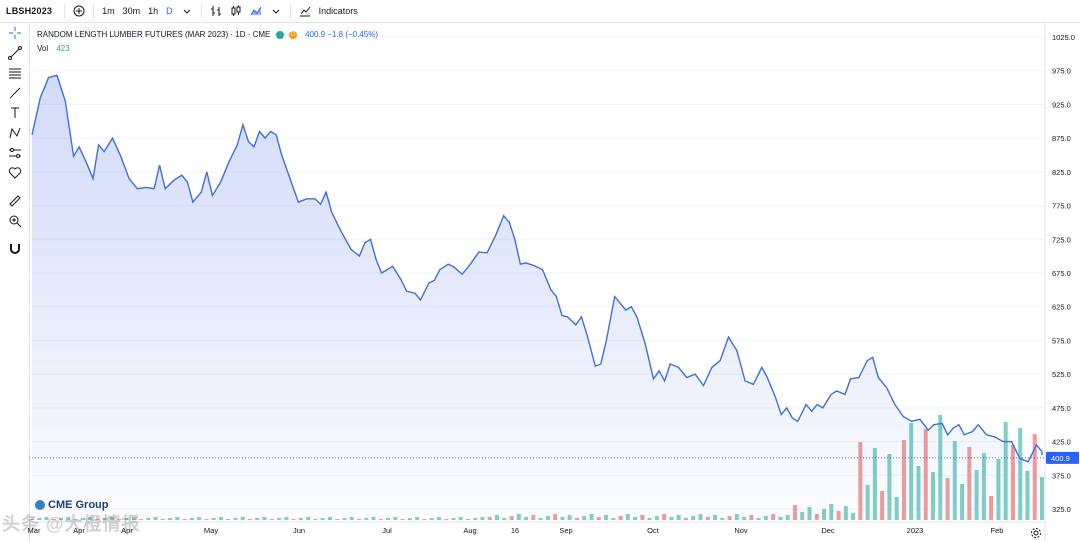 The width and height of the screenshot is (1080, 541). Describe the element at coordinates (1061, 509) in the screenshot. I see `price-tick-label: 325.0` at that location.